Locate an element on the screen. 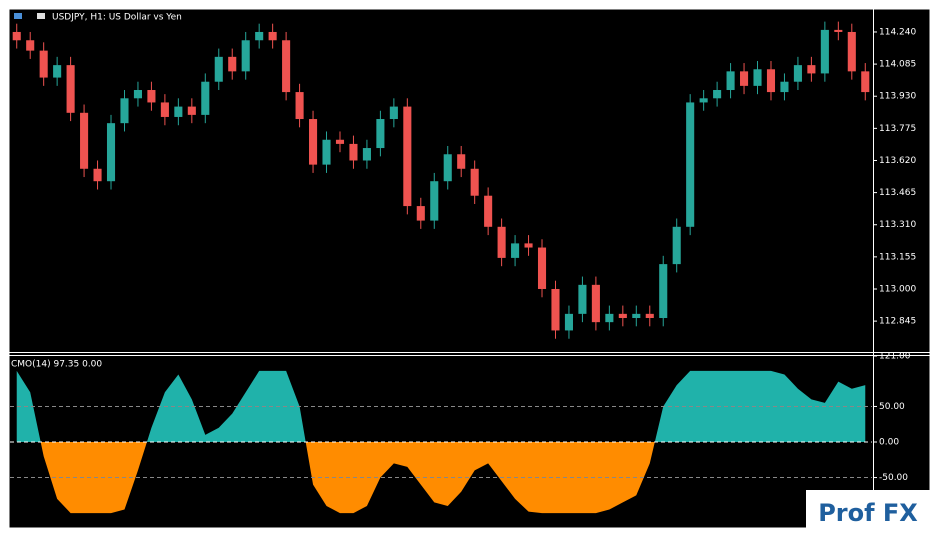 This screenshot has width=933, height=537. cmo-area-positive is located at coordinates (441, 406).